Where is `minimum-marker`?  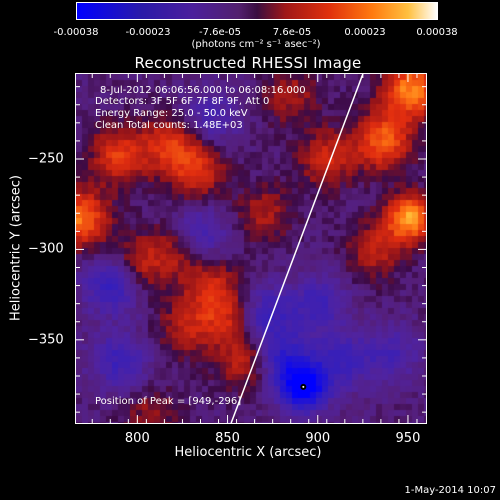
minimum-marker is located at coordinates (303, 386).